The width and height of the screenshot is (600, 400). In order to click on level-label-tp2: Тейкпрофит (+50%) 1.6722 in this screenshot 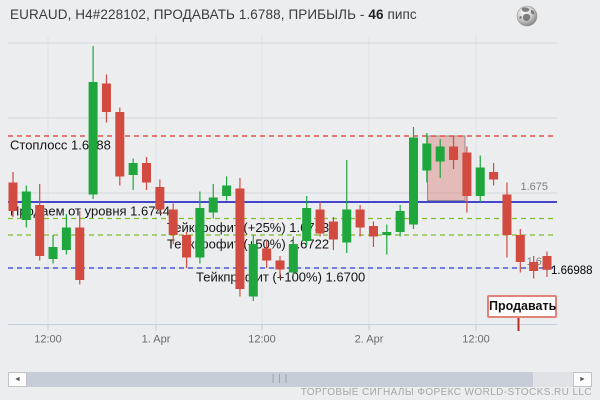, I will do `click(248, 244)`.